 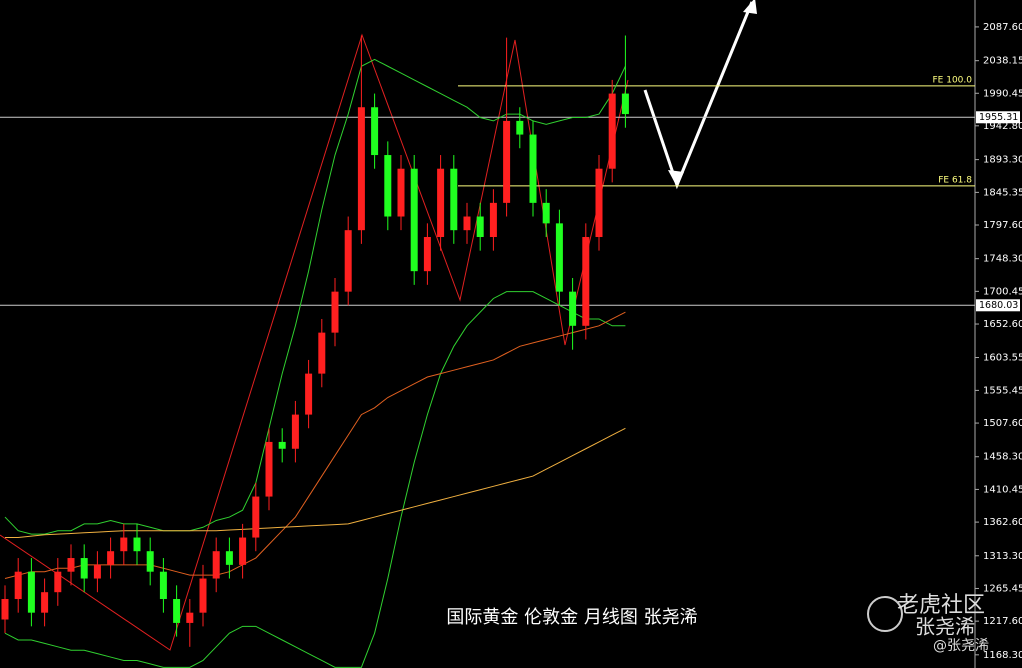 I want to click on logo, so click(x=885, y=614).